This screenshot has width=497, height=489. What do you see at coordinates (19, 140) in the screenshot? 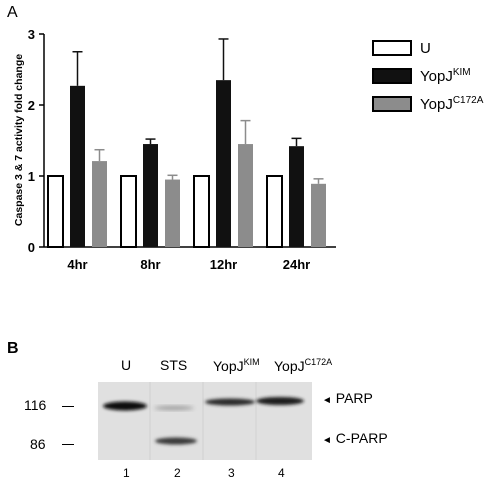
I see `y-axis-label: Caspase 3 & 7 activity fold change` at bounding box center [19, 140].